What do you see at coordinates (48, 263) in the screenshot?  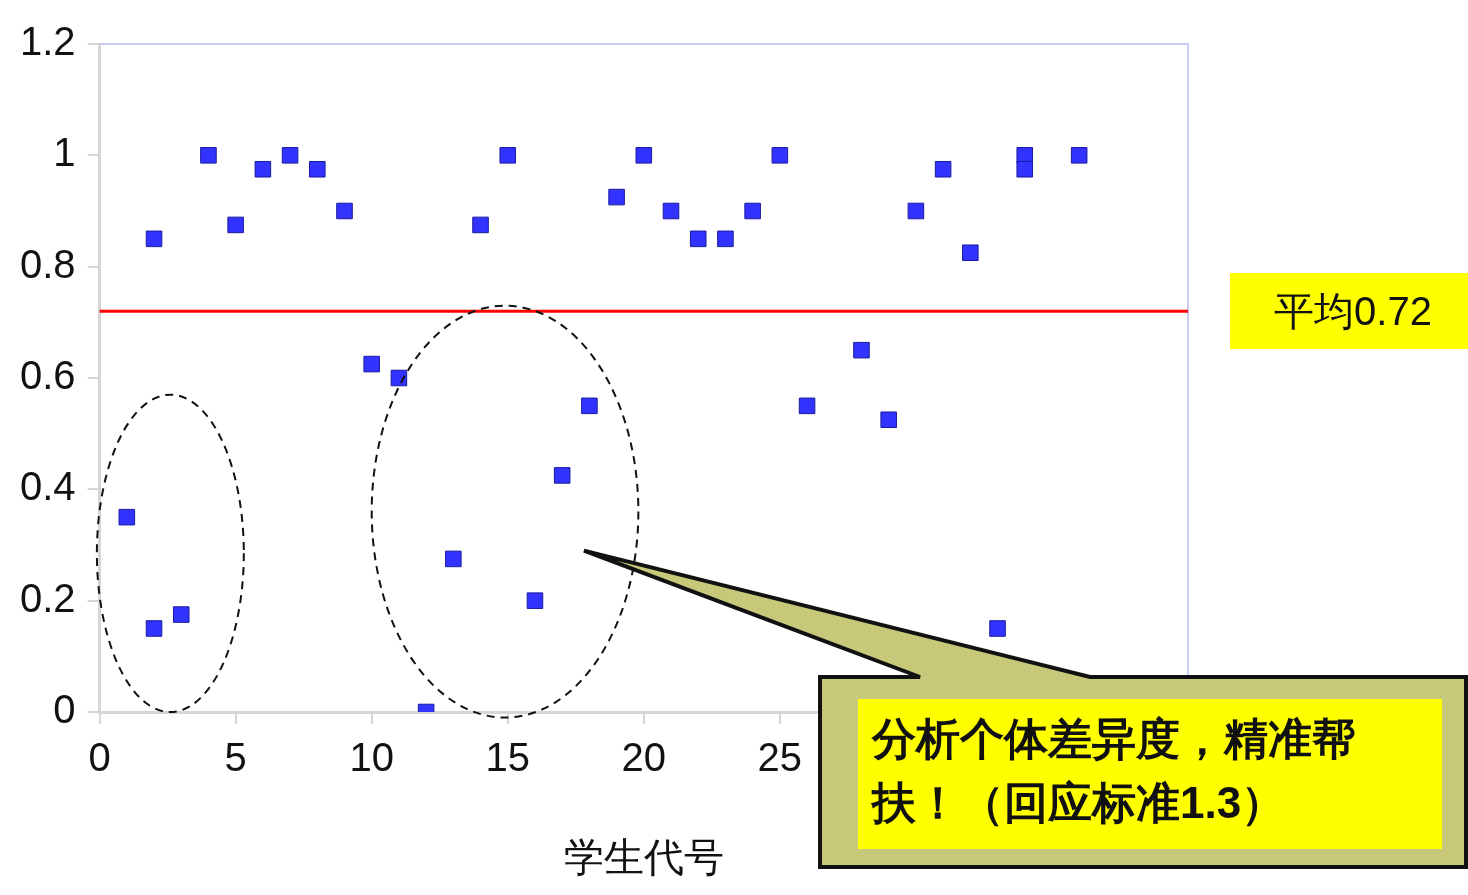 I see `y-tick-label: 0.8` at bounding box center [48, 263].